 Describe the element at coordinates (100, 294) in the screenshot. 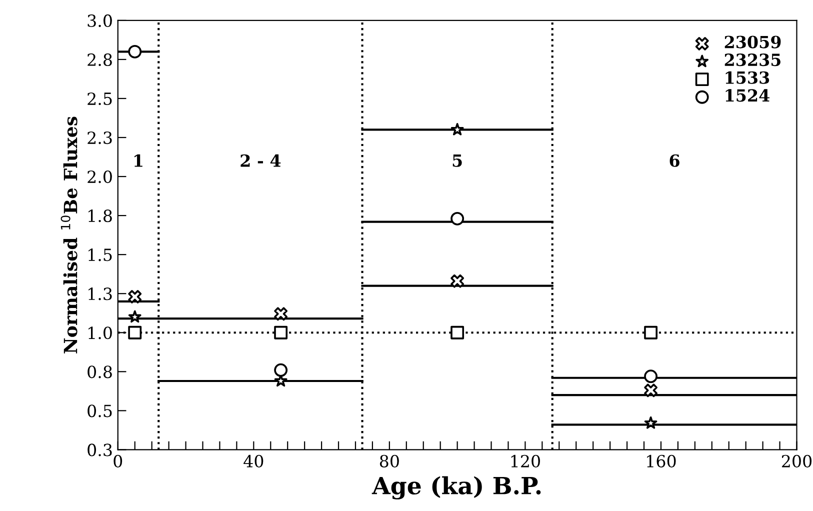

I see `y-tick-label: 1.3` at that location.